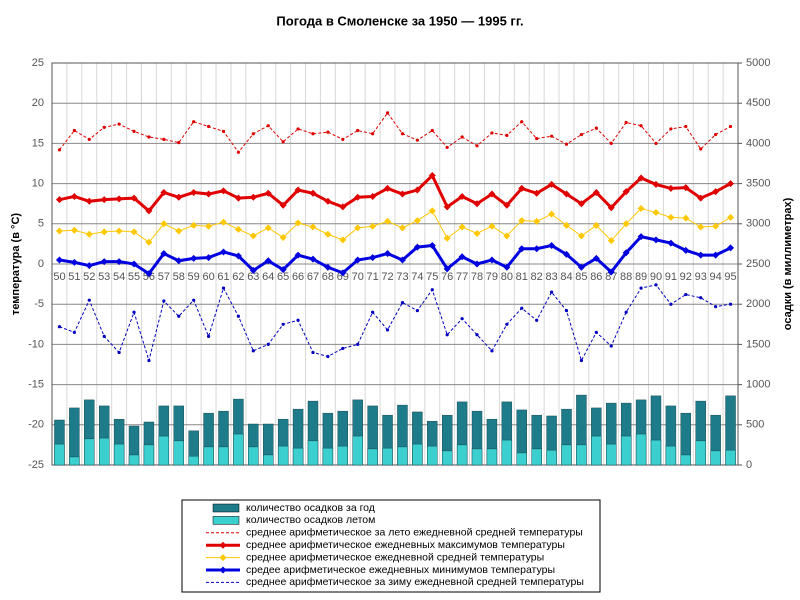  I want to click on y-tick-label: 0, so click(41, 264).